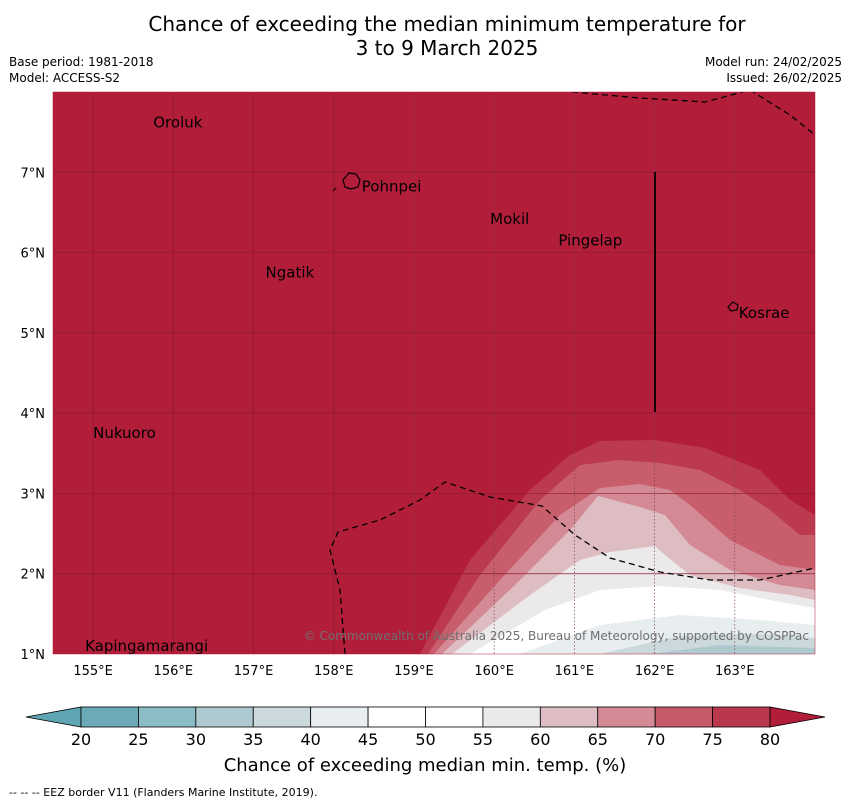 This screenshot has height=804, width=850. Describe the element at coordinates (81, 62) in the screenshot. I see `base-period: Base period: 1981-2018` at that location.